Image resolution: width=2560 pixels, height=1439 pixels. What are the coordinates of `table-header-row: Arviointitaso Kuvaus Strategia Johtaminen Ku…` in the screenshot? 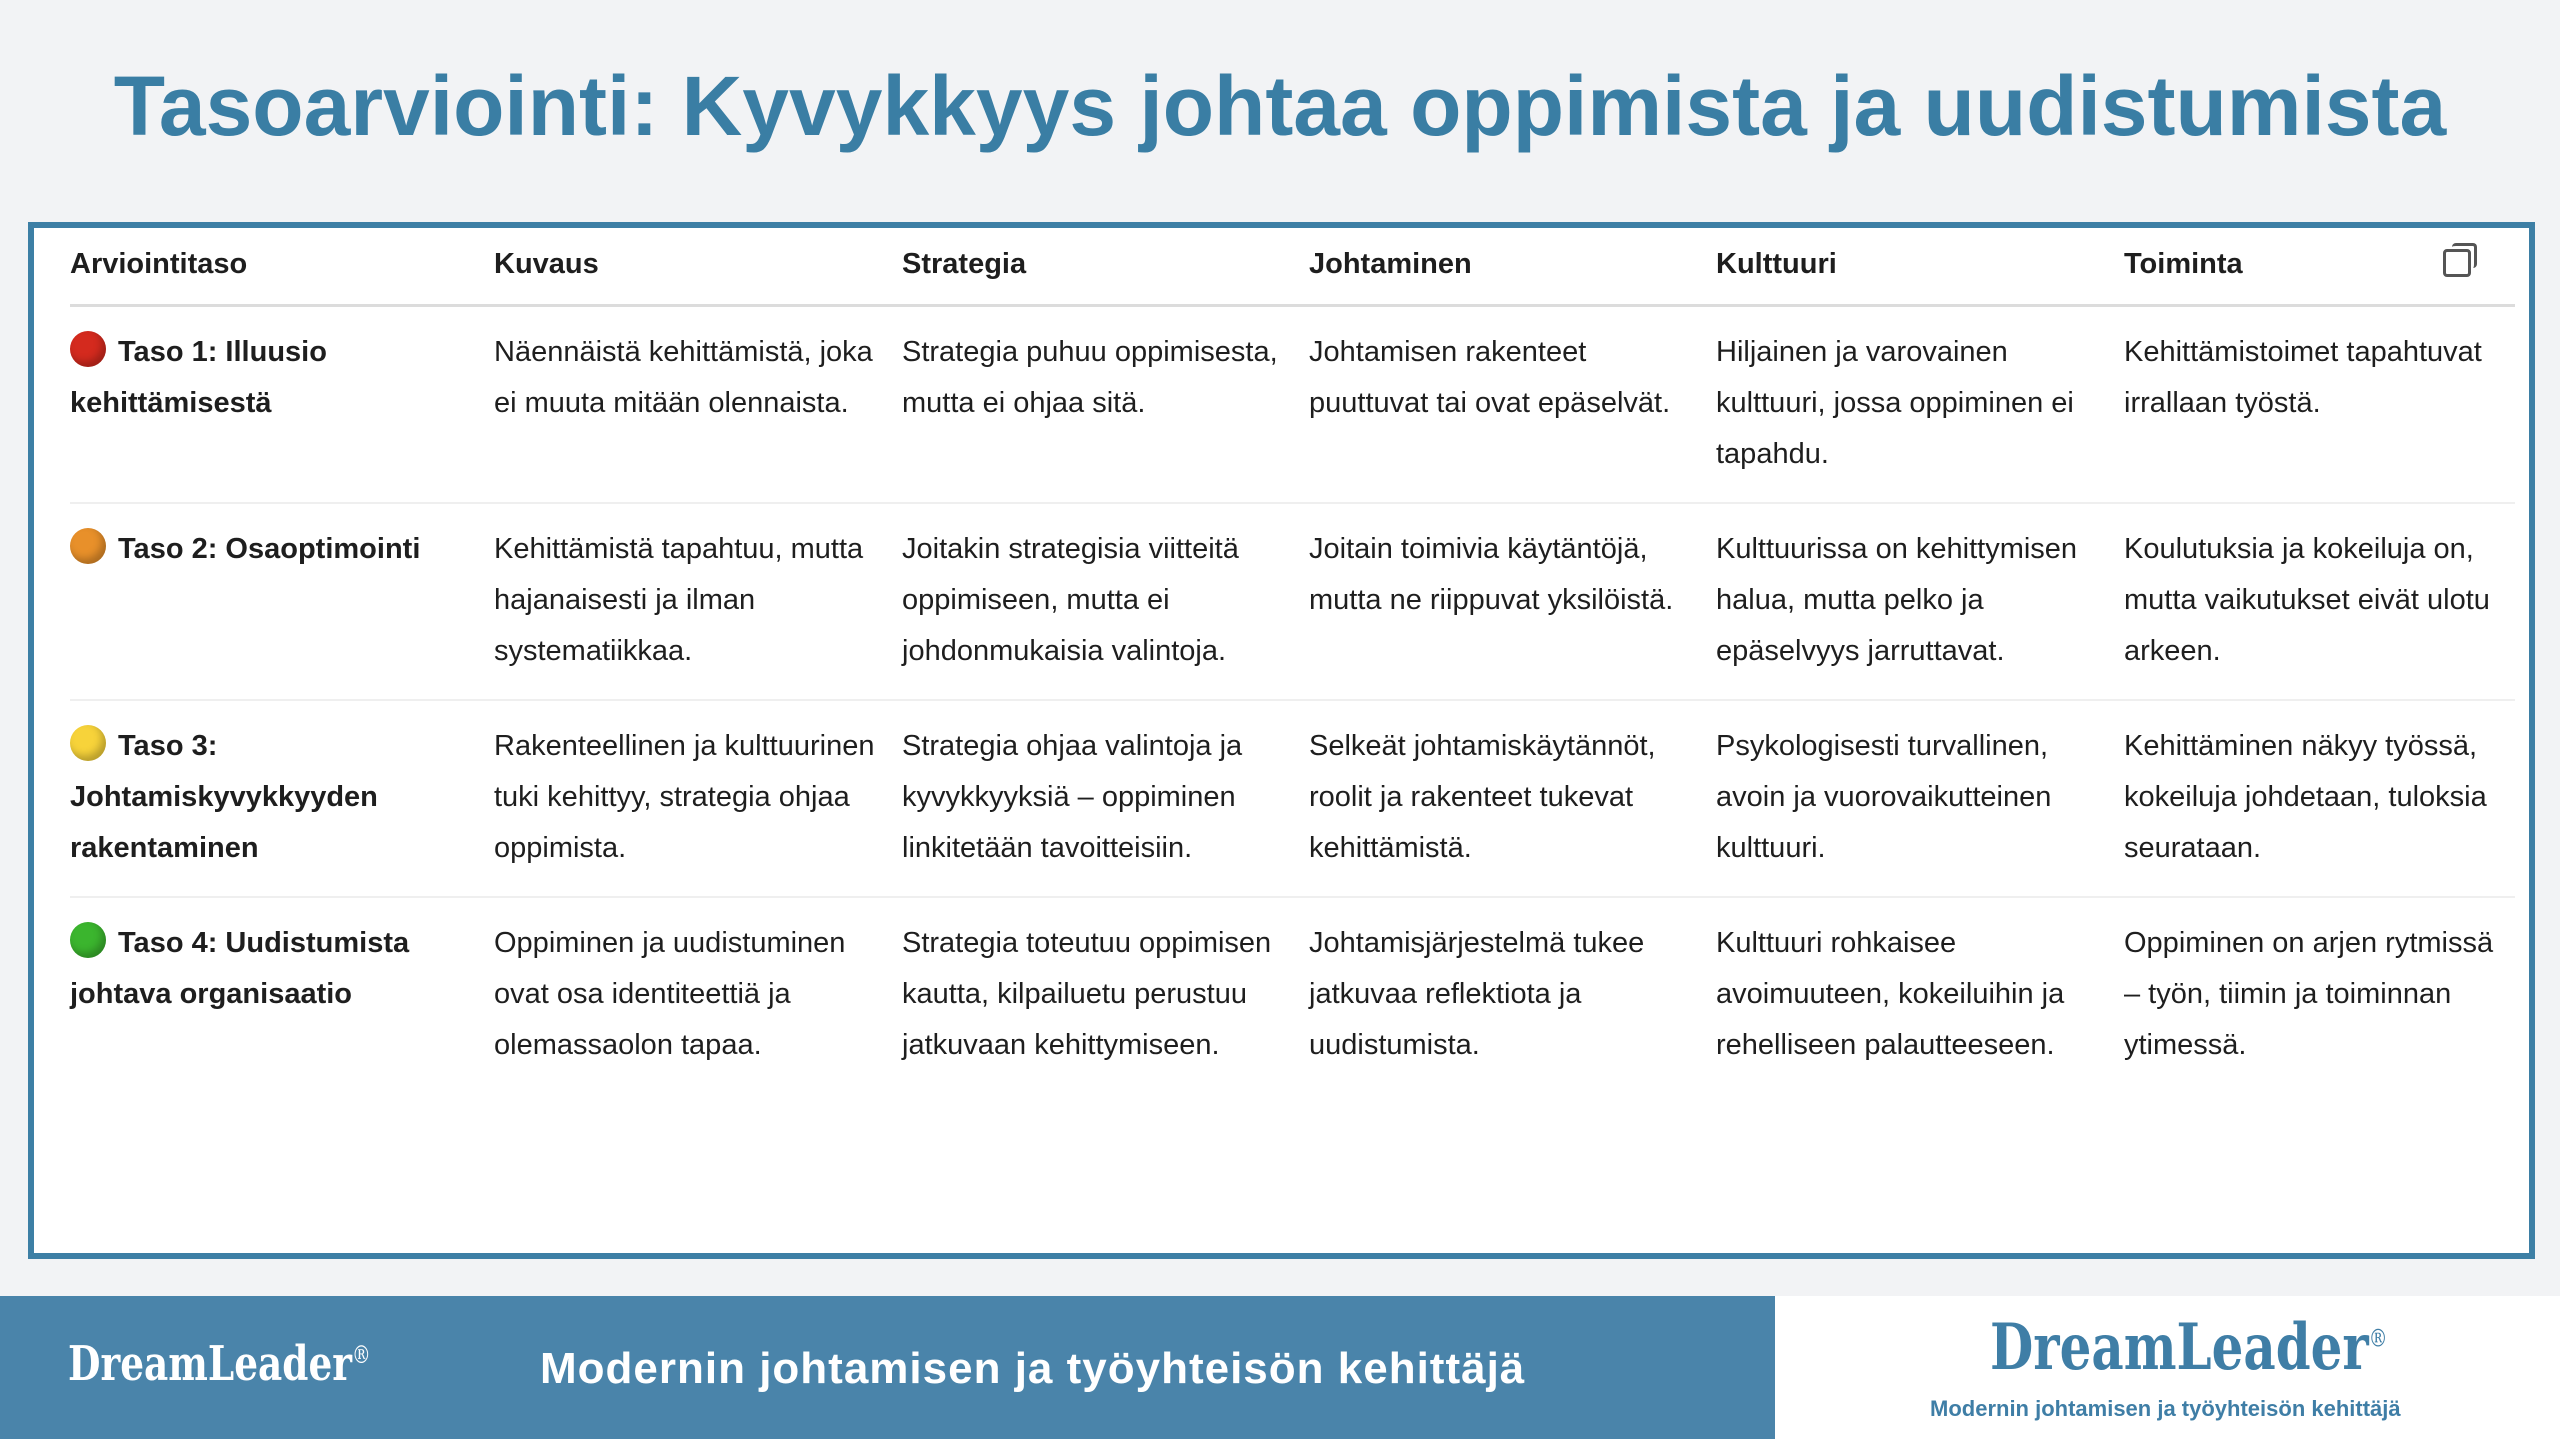 It's located at (1292, 275).